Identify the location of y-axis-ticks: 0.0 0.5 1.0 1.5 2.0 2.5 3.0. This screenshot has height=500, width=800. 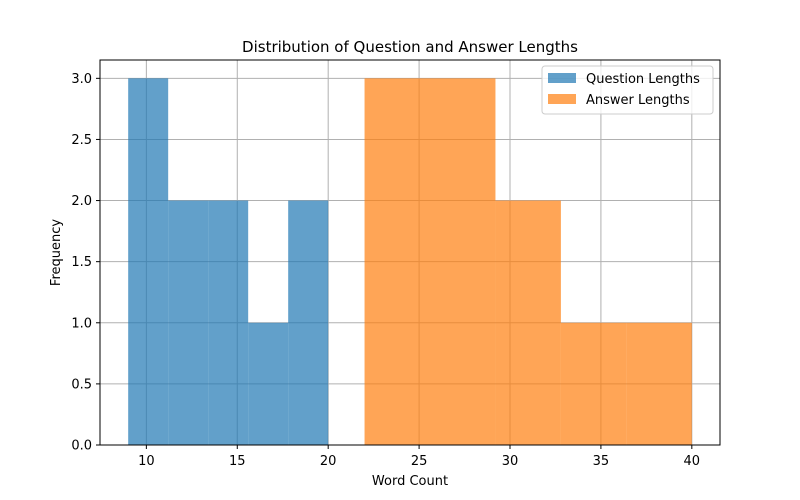
(85, 263).